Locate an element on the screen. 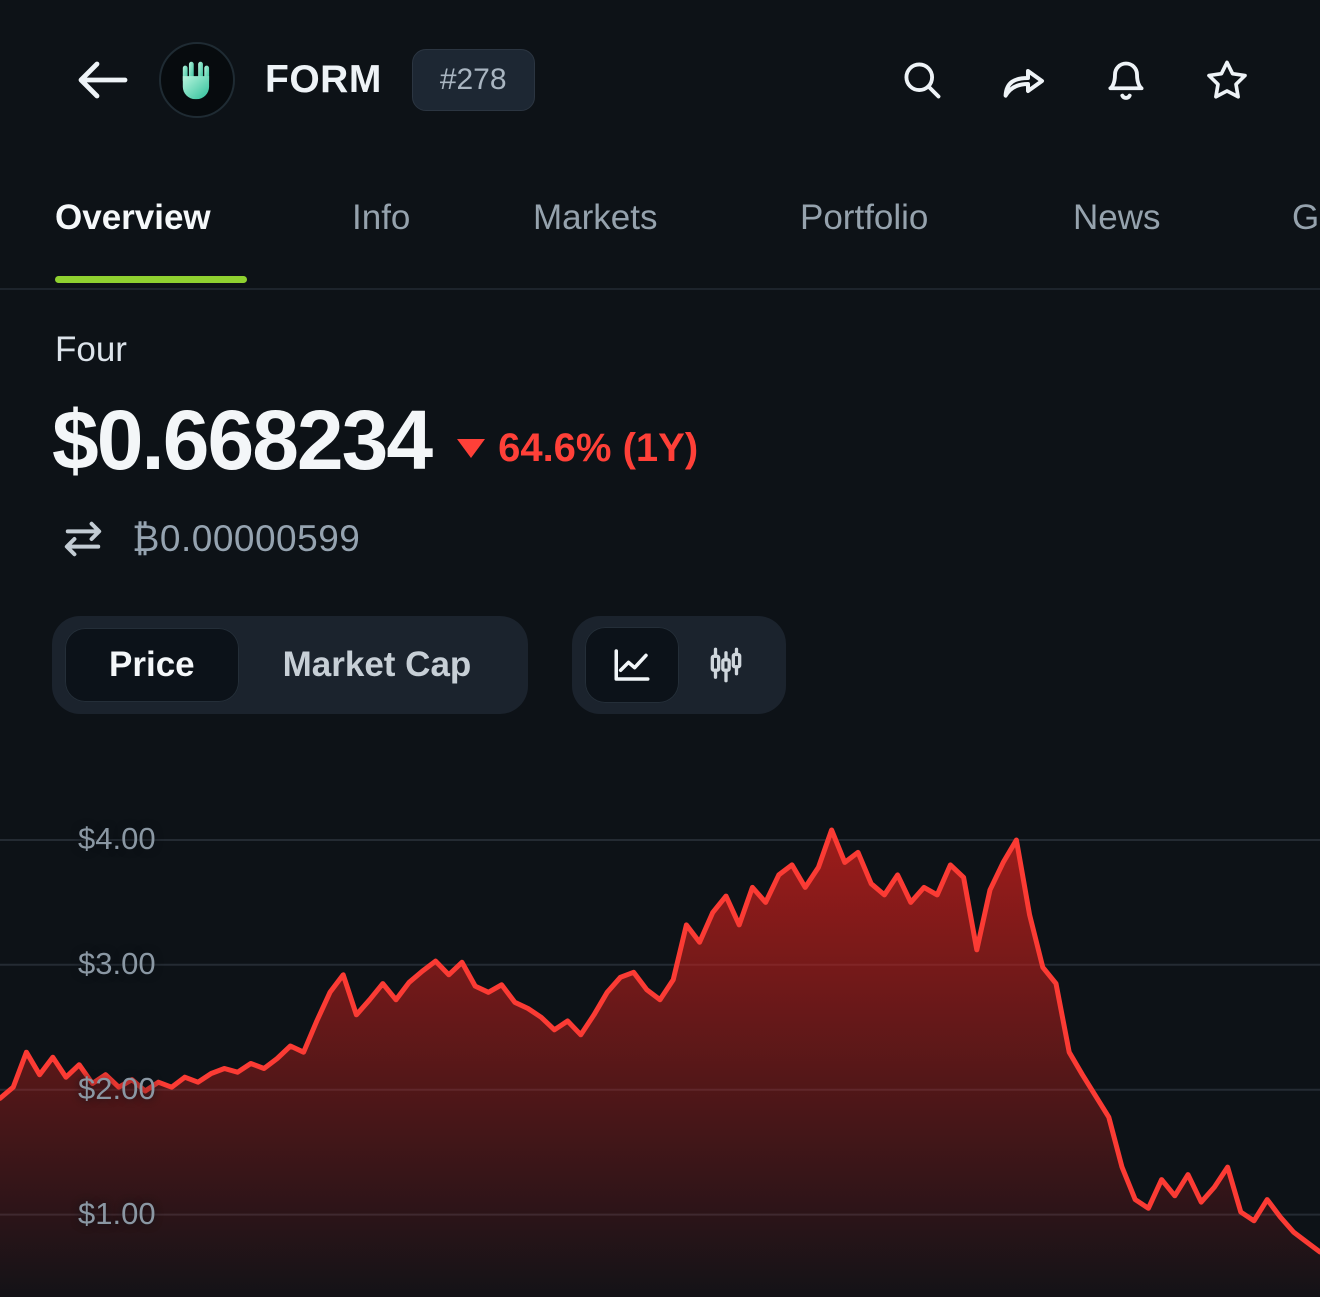 This screenshot has height=1297, width=1320. share-button is located at coordinates (1024, 80).